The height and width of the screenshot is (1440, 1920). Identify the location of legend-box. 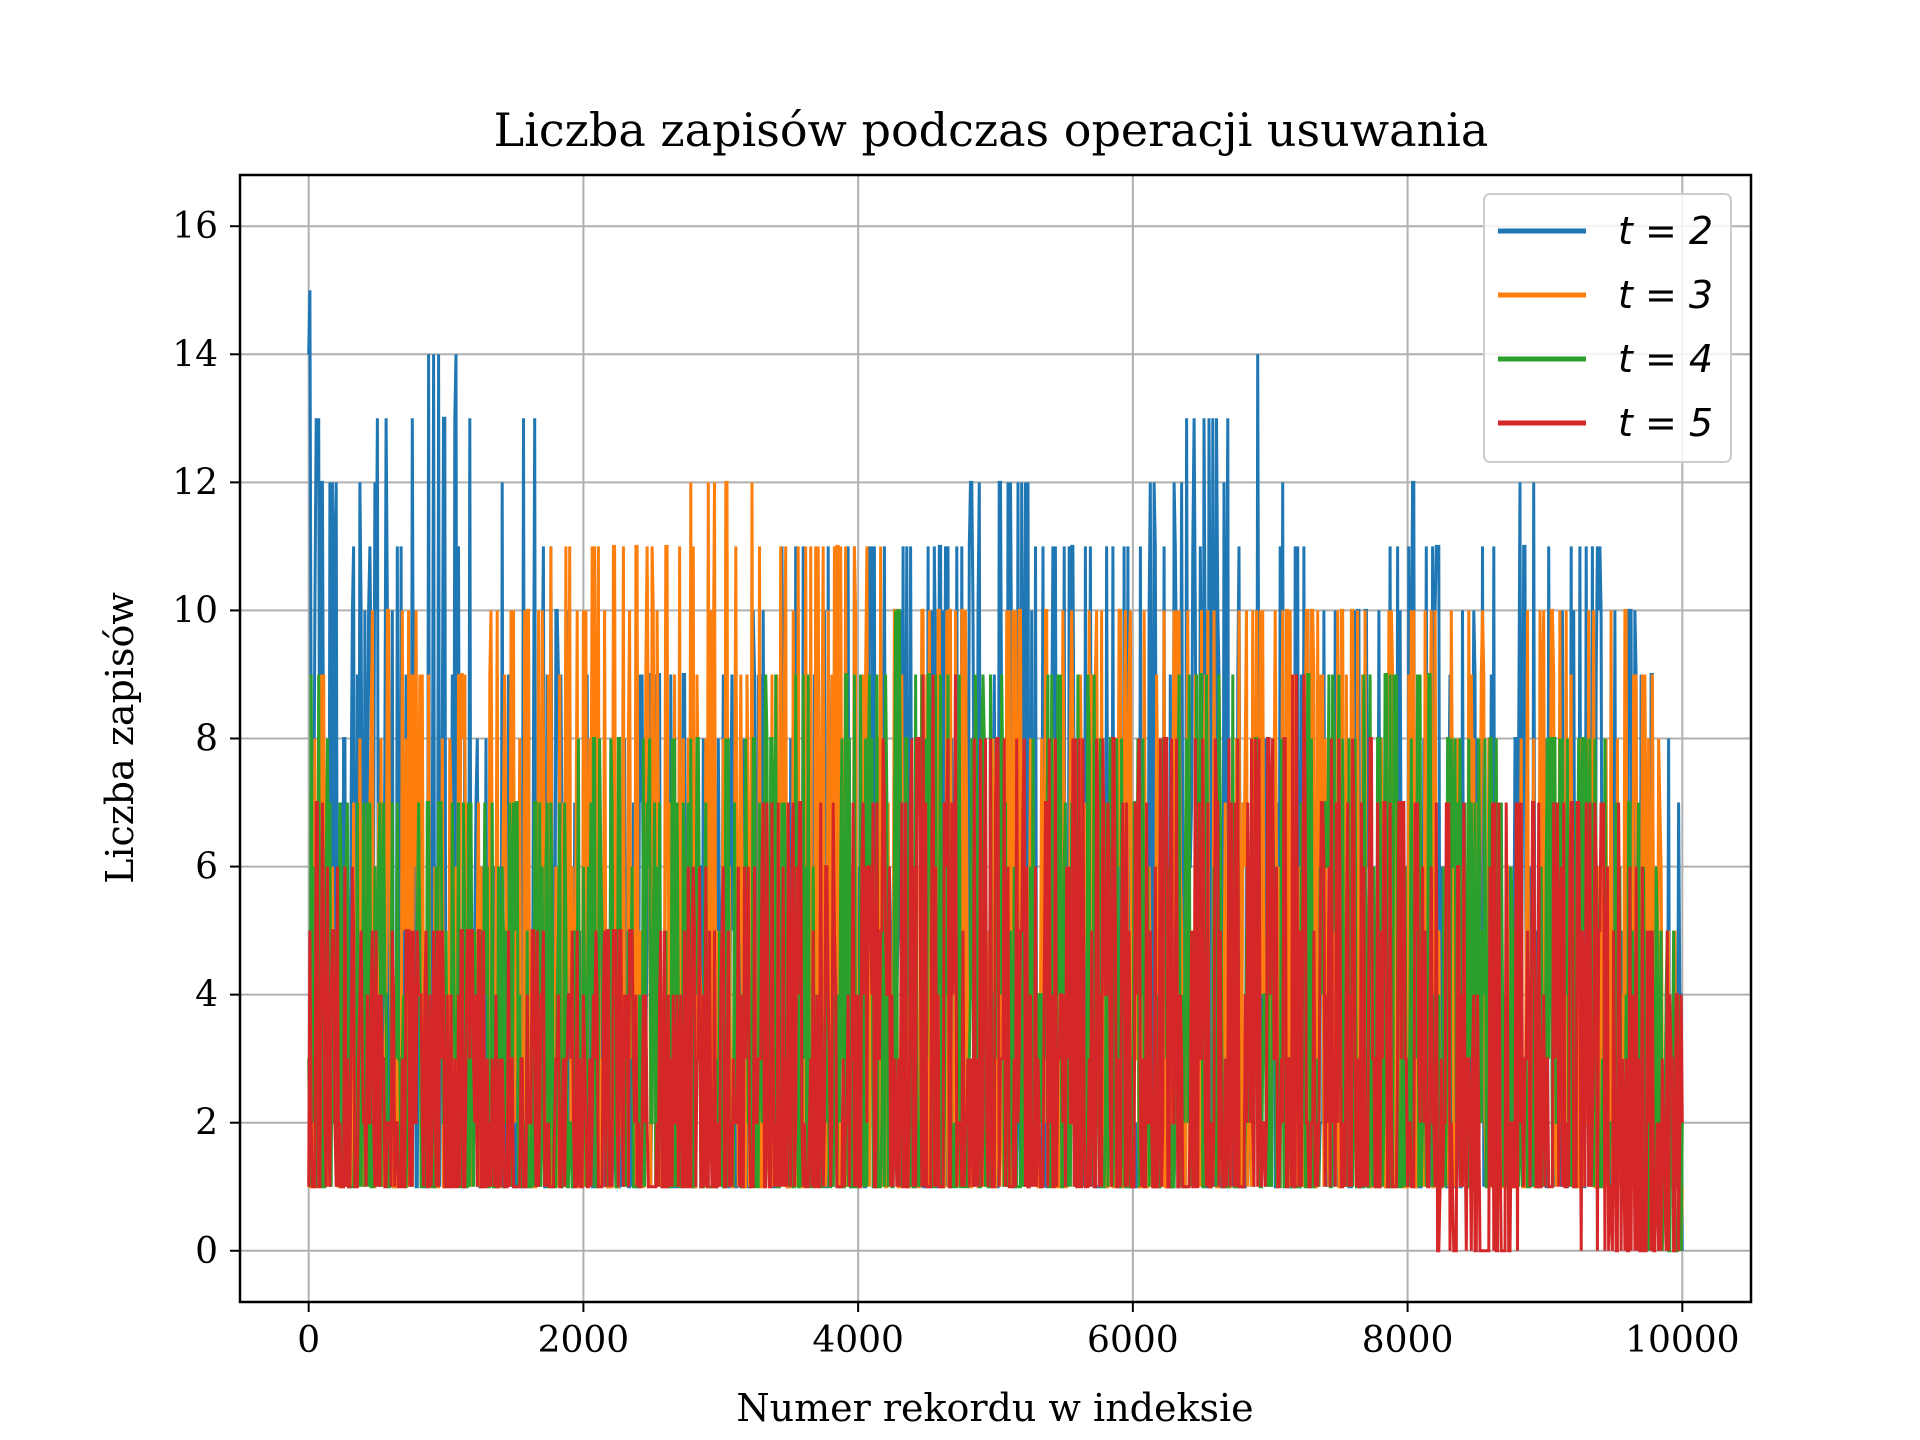
(1607, 328).